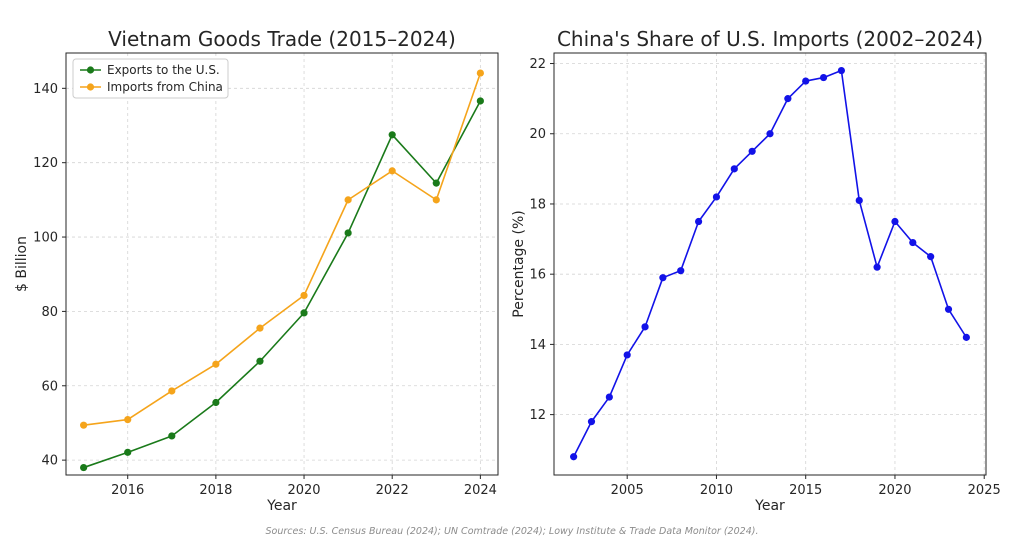 The image size is (1024, 546). I want to click on y-tick-label: 120, so click(45, 163).